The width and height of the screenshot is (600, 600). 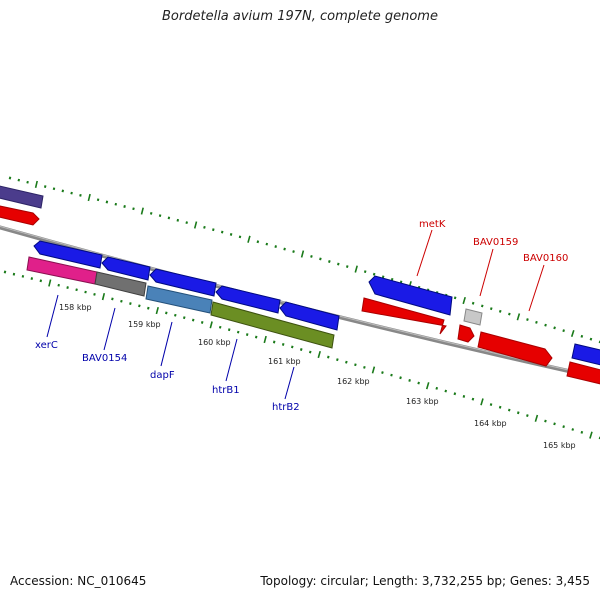 I want to click on scale-label-164: 164 kbp, so click(x=490, y=423).